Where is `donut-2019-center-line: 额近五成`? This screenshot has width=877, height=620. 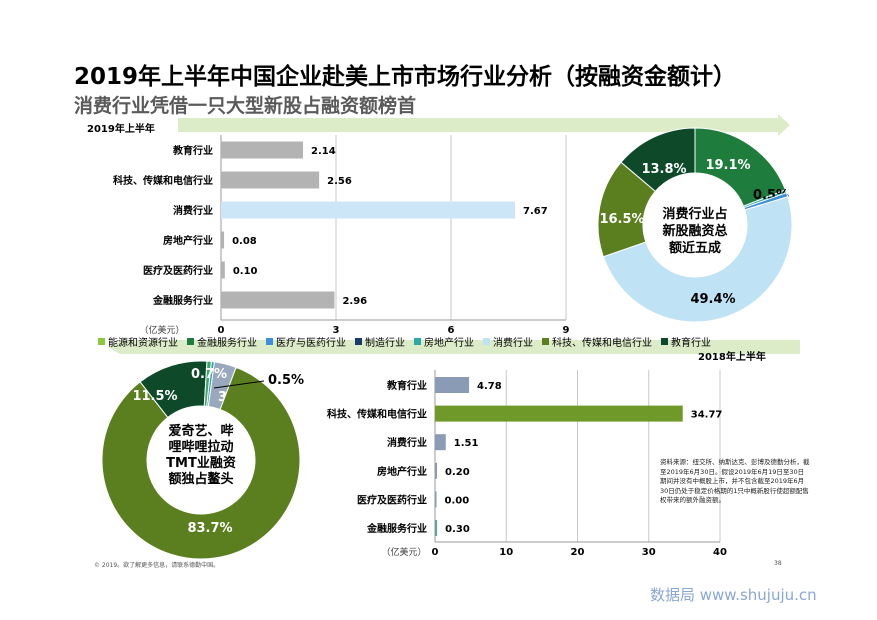 donut-2019-center-line: 额近五成 is located at coordinates (694, 248).